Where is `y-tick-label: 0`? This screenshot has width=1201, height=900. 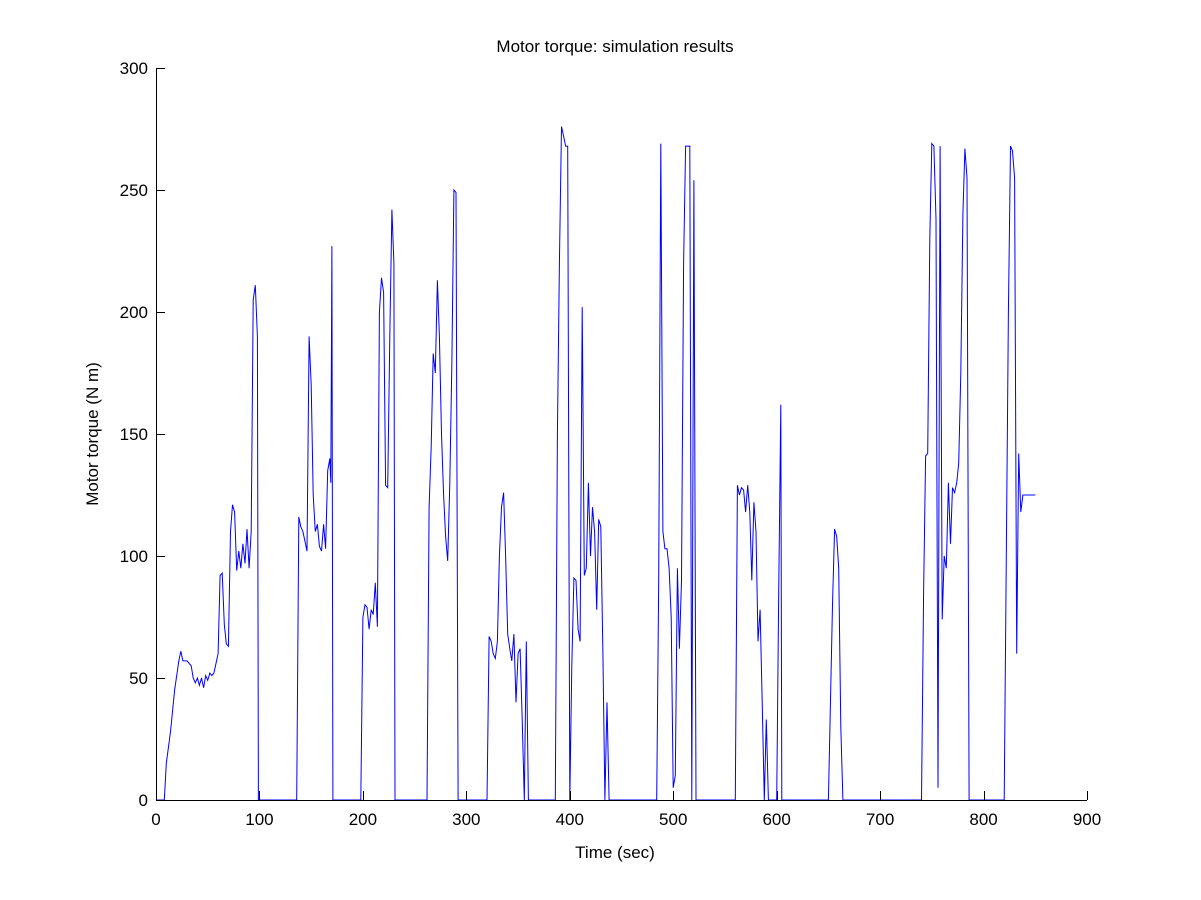 y-tick-label: 0 is located at coordinates (143, 800).